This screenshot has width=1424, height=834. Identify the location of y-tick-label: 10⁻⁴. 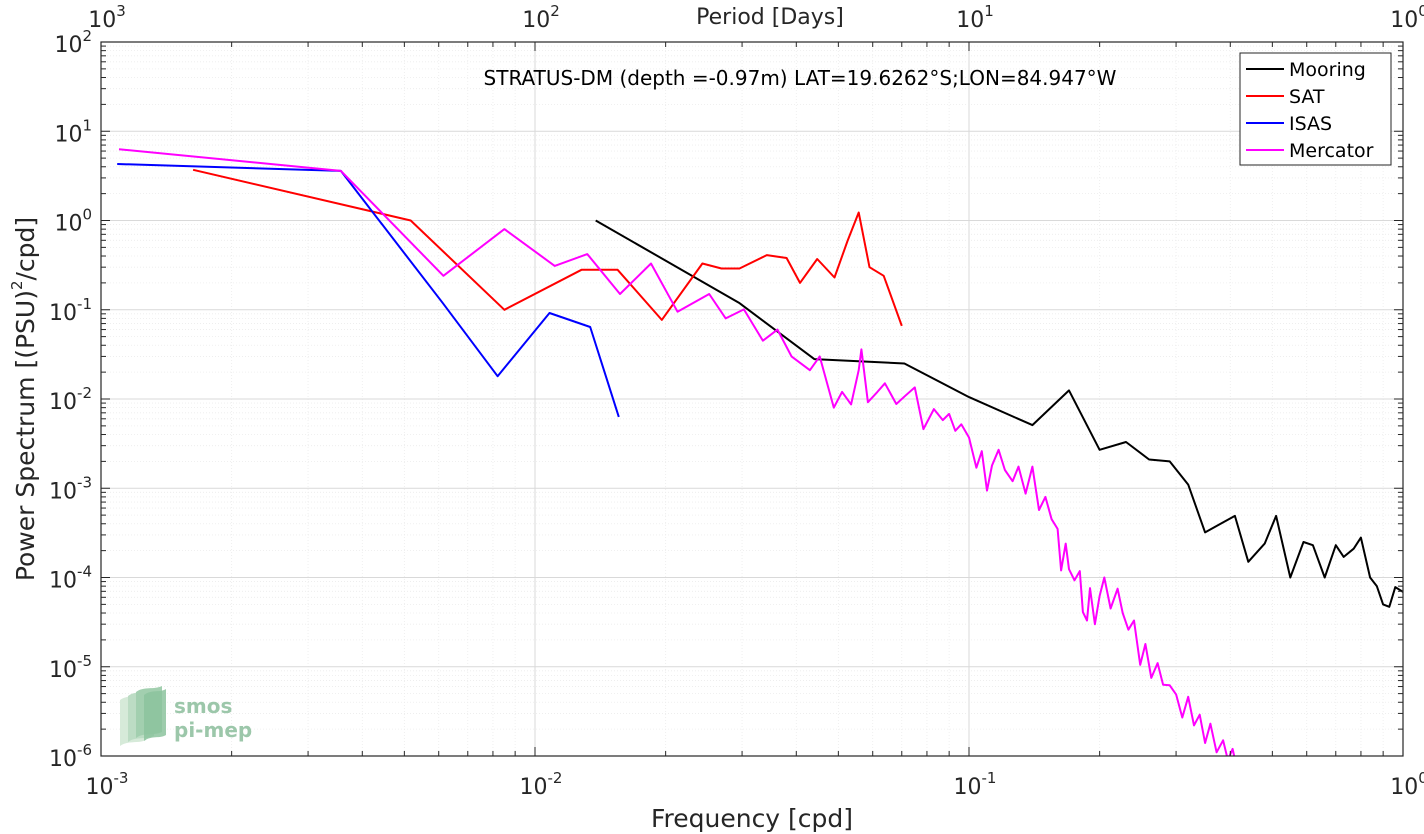
(70, 578).